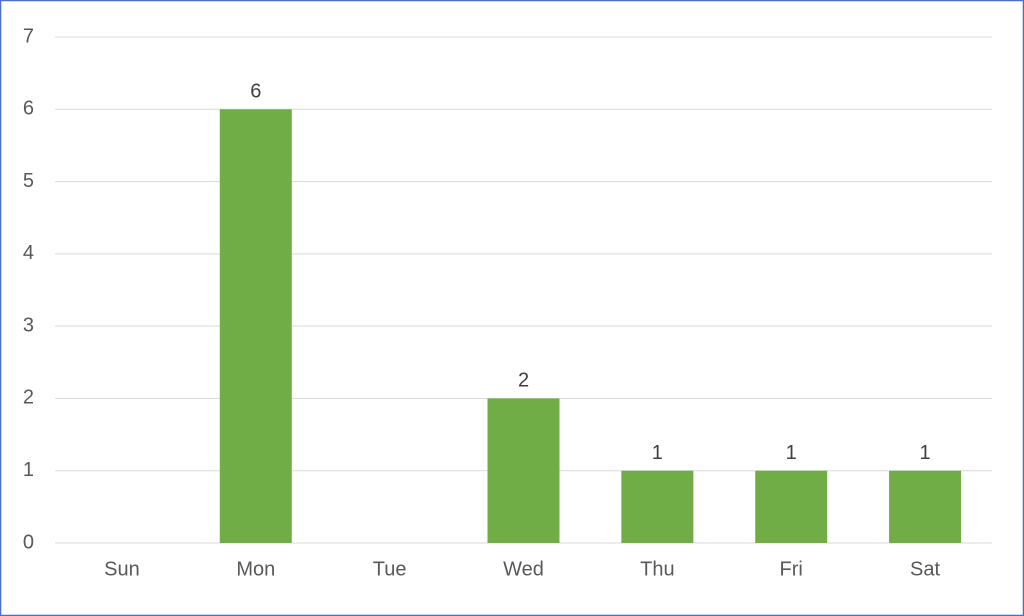 This screenshot has width=1024, height=616. What do you see at coordinates (657, 569) in the screenshot?
I see `x-tick-label: Thu` at bounding box center [657, 569].